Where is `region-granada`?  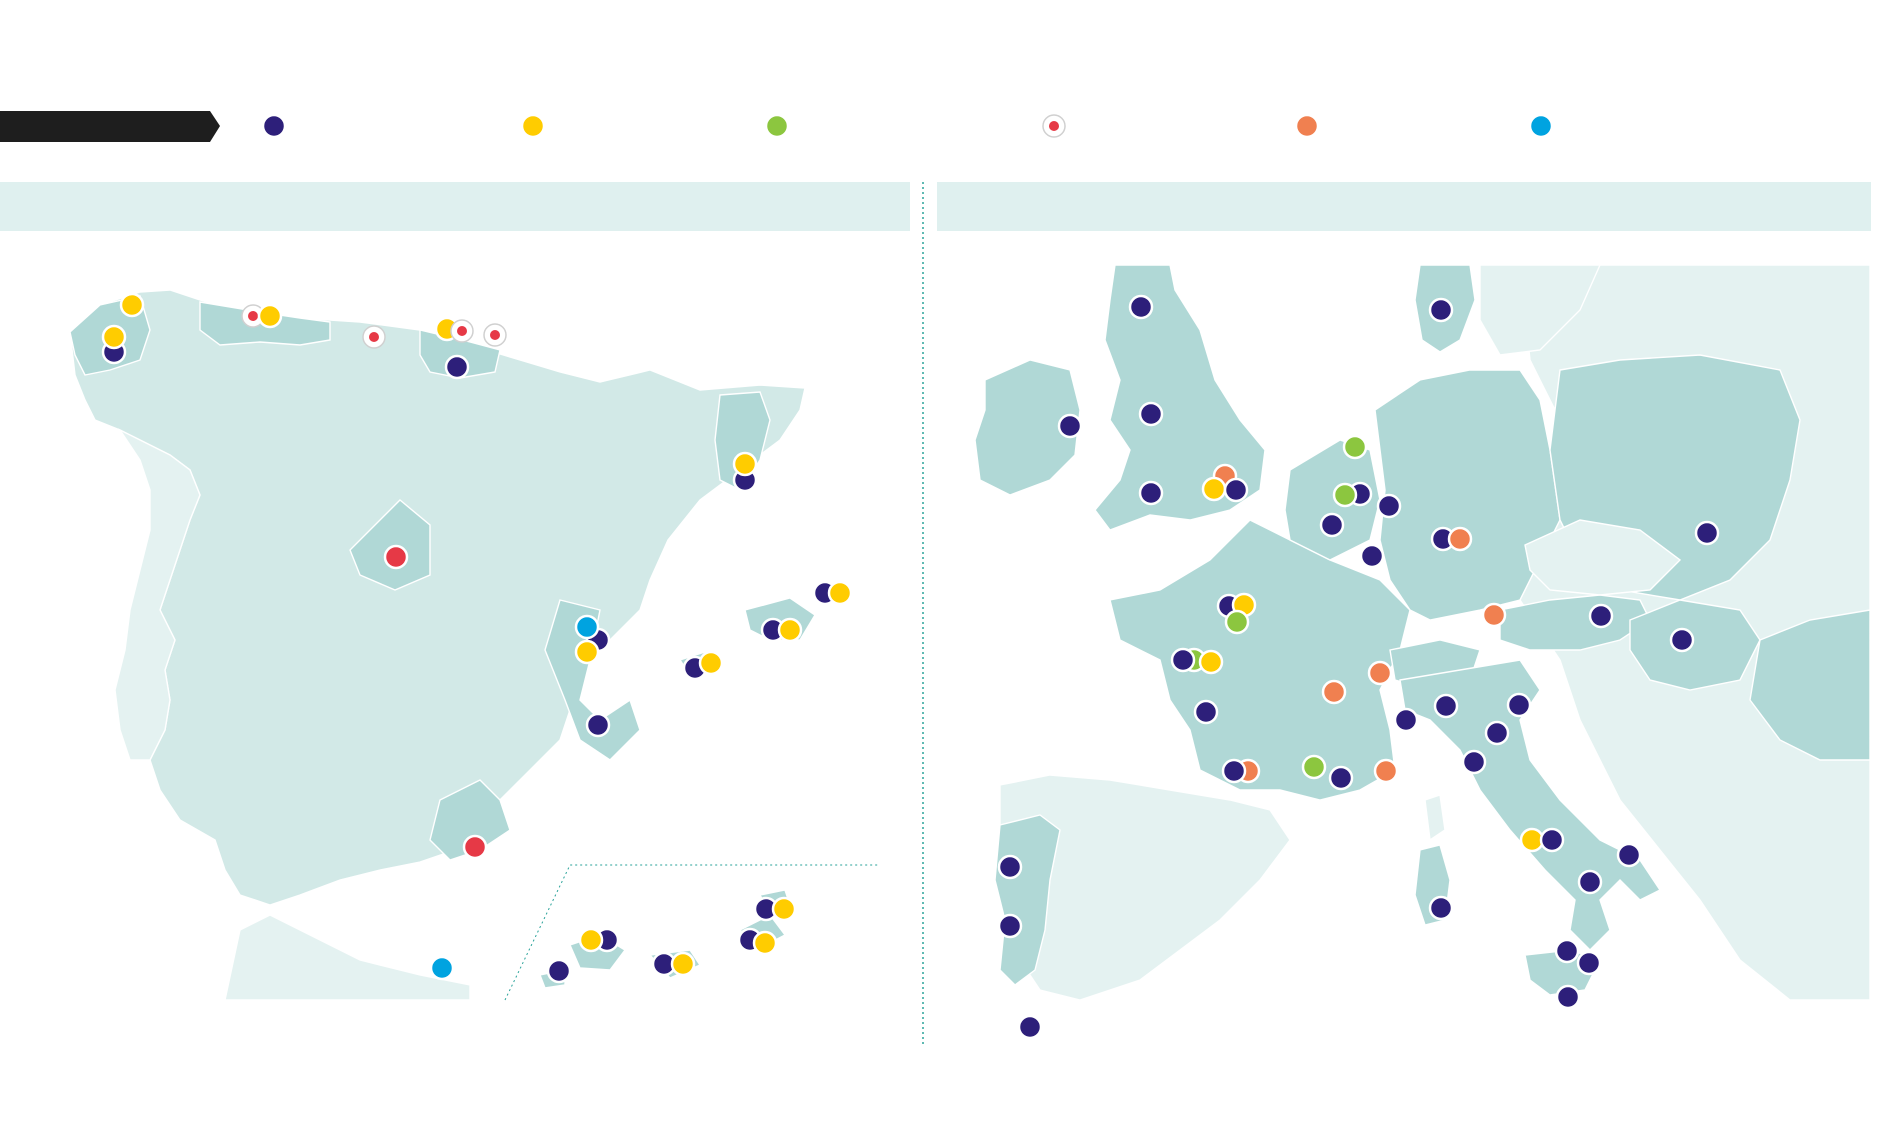 region-granada is located at coordinates (470, 820).